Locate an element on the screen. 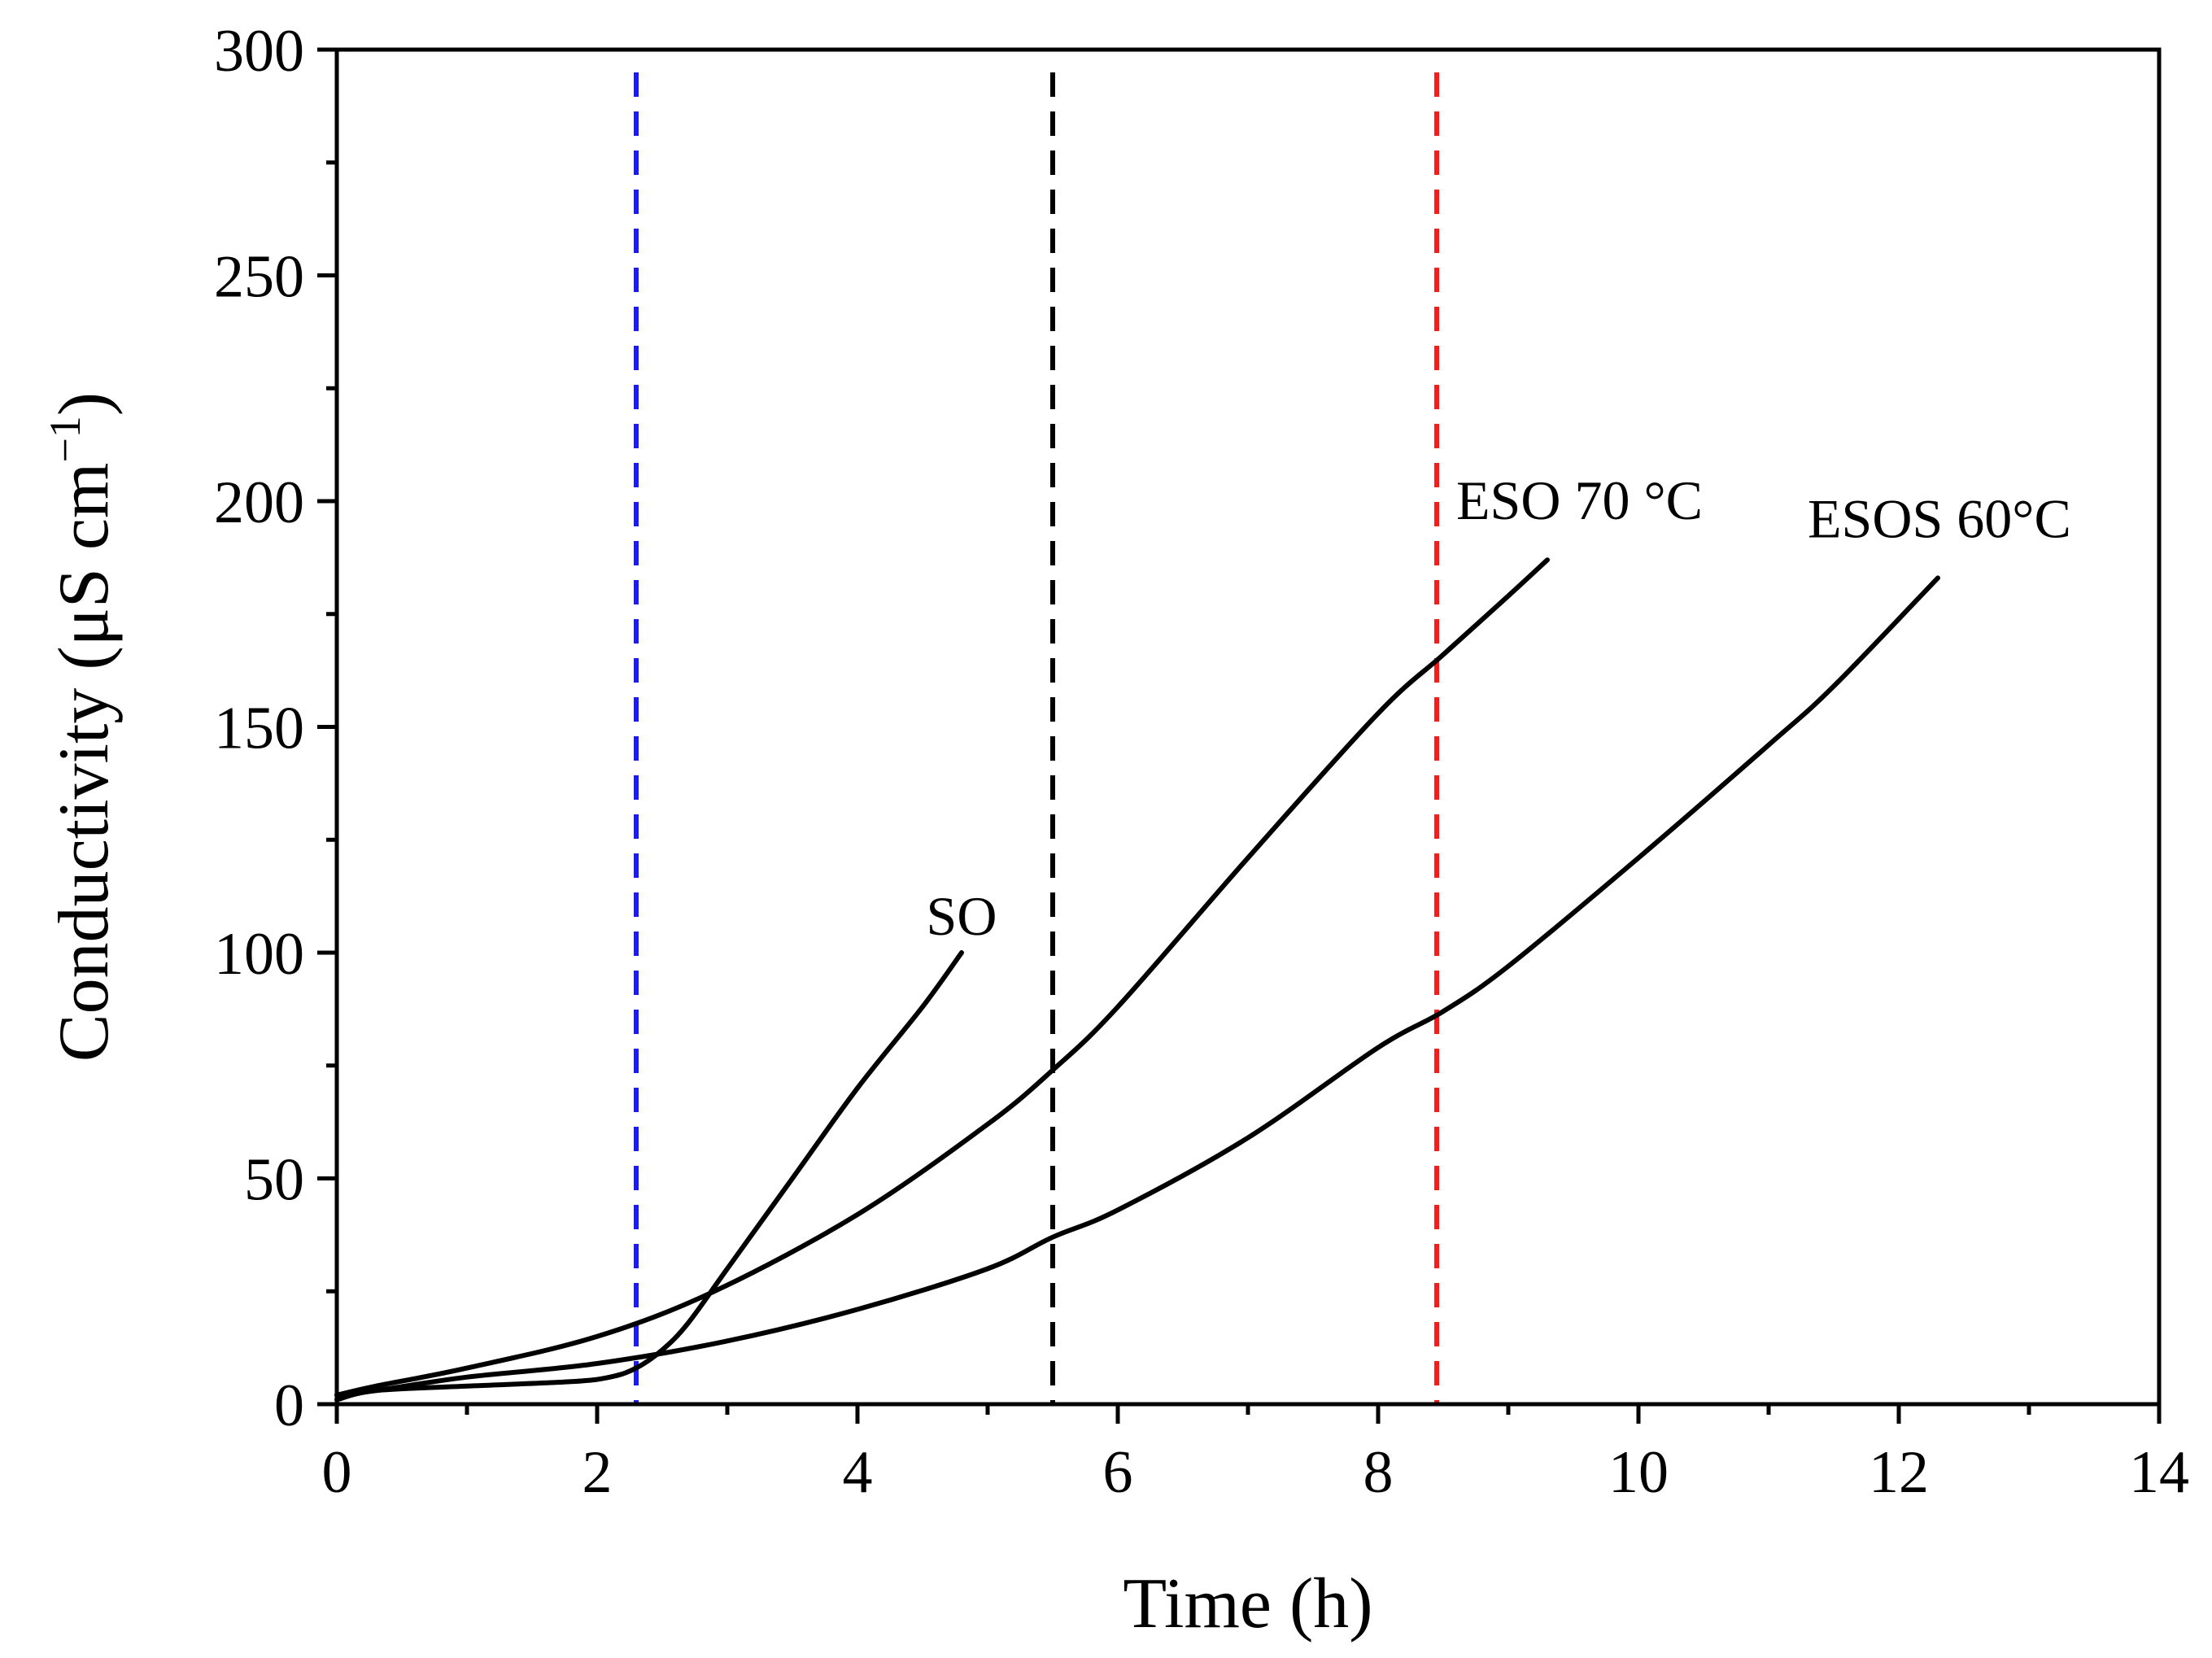  y-axis-title: Conductivity (μS cm−1) is located at coordinates (82, 727).